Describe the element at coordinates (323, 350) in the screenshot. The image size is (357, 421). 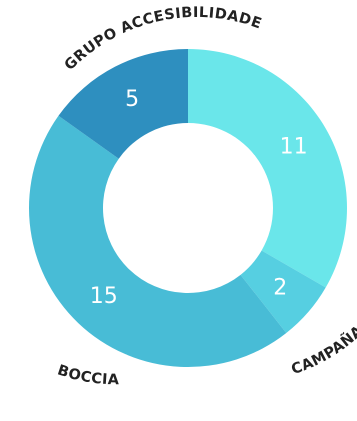
I see `label-campana: CAMPAÑA` at that location.